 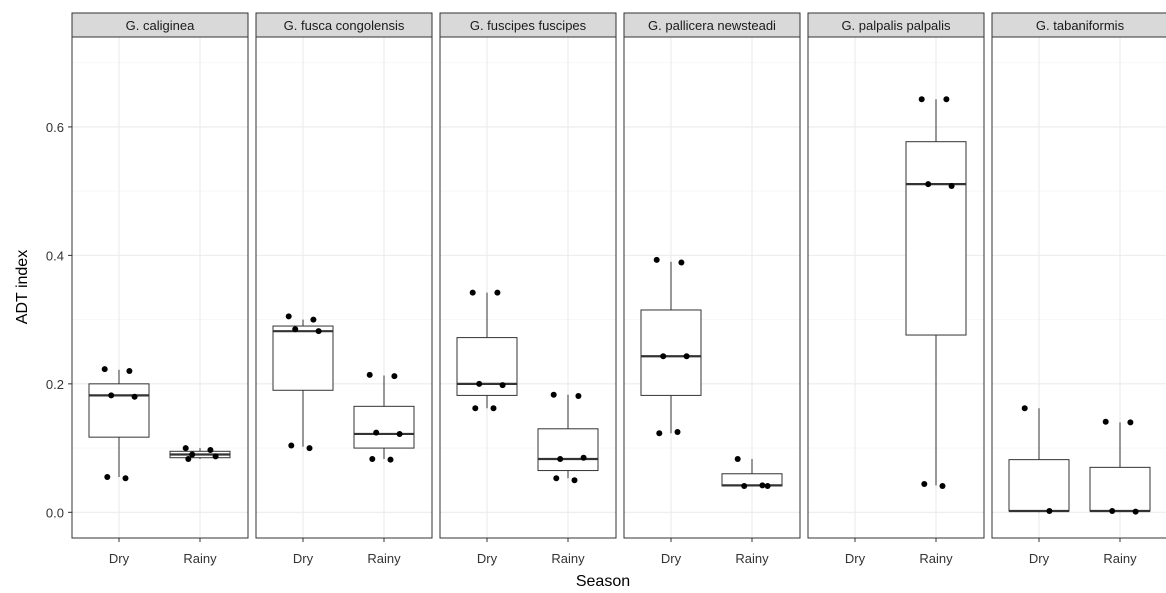 I want to click on facet-panel: G. pallicera newsteadi Dry Rainy, so click(x=712, y=289).